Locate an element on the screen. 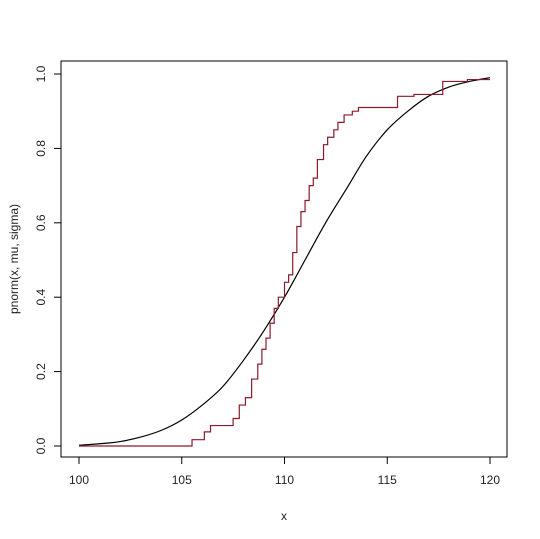  x-tick-label: 105 is located at coordinates (182, 480).